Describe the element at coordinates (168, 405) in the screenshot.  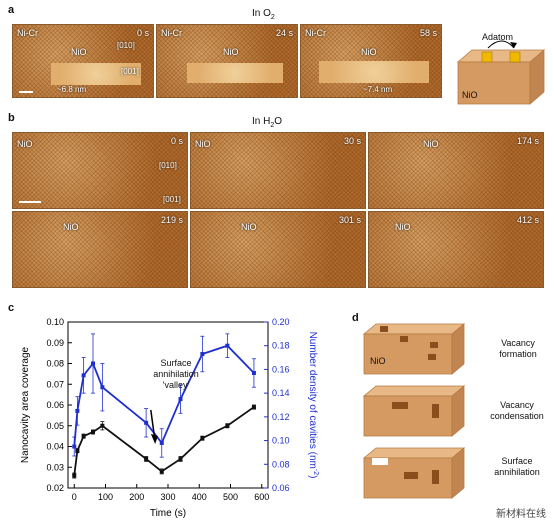
I see `plot-frame` at that location.